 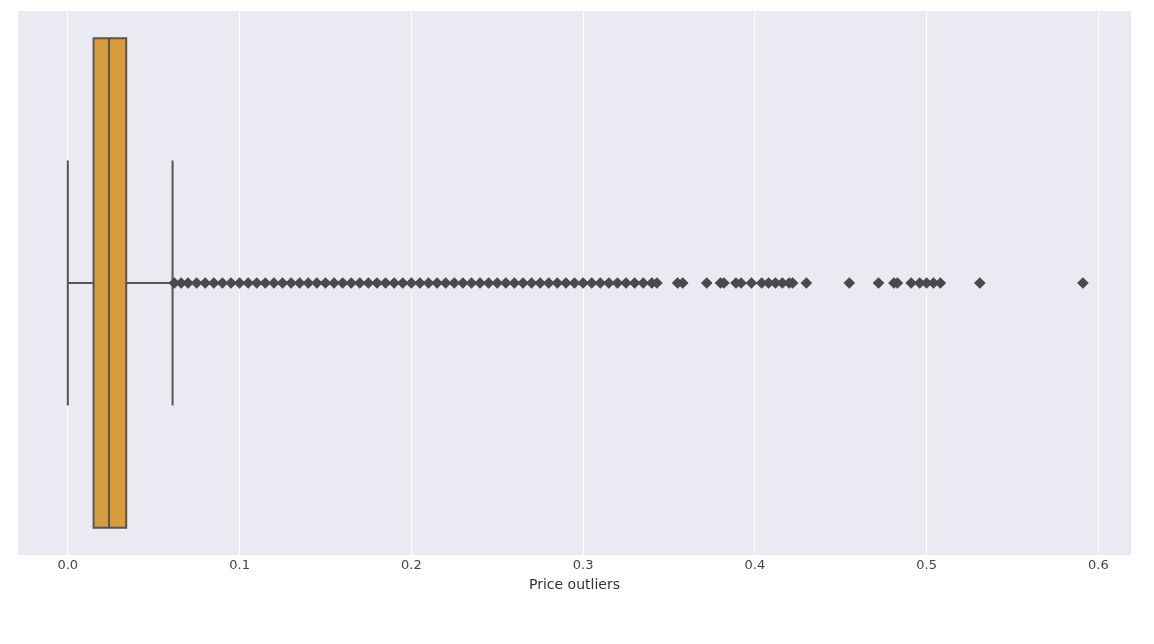 I want to click on x-tick-label: 0.2, so click(x=411, y=564).